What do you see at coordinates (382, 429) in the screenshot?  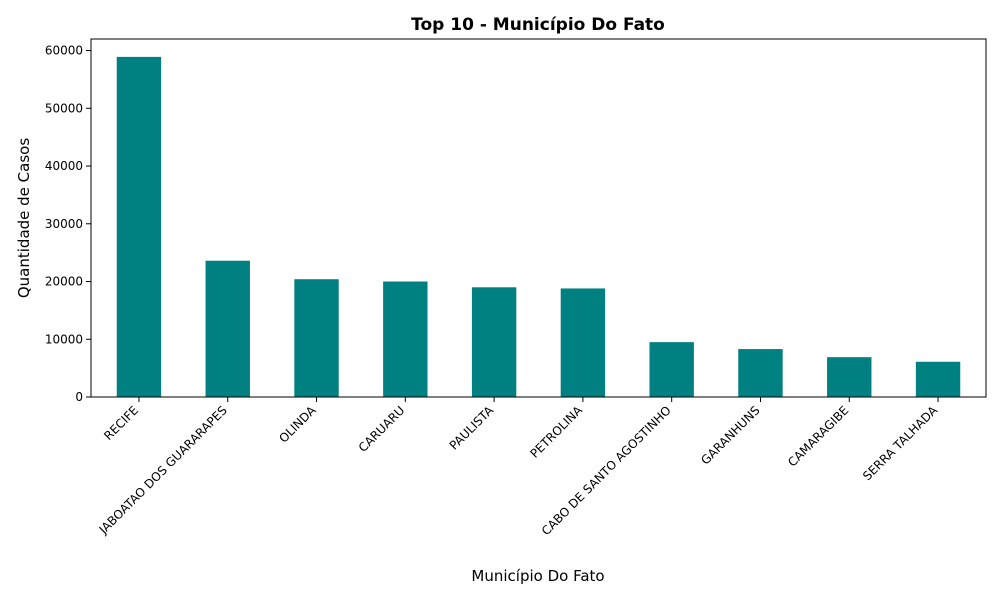 I see `x-tick-label: CARUARU` at bounding box center [382, 429].